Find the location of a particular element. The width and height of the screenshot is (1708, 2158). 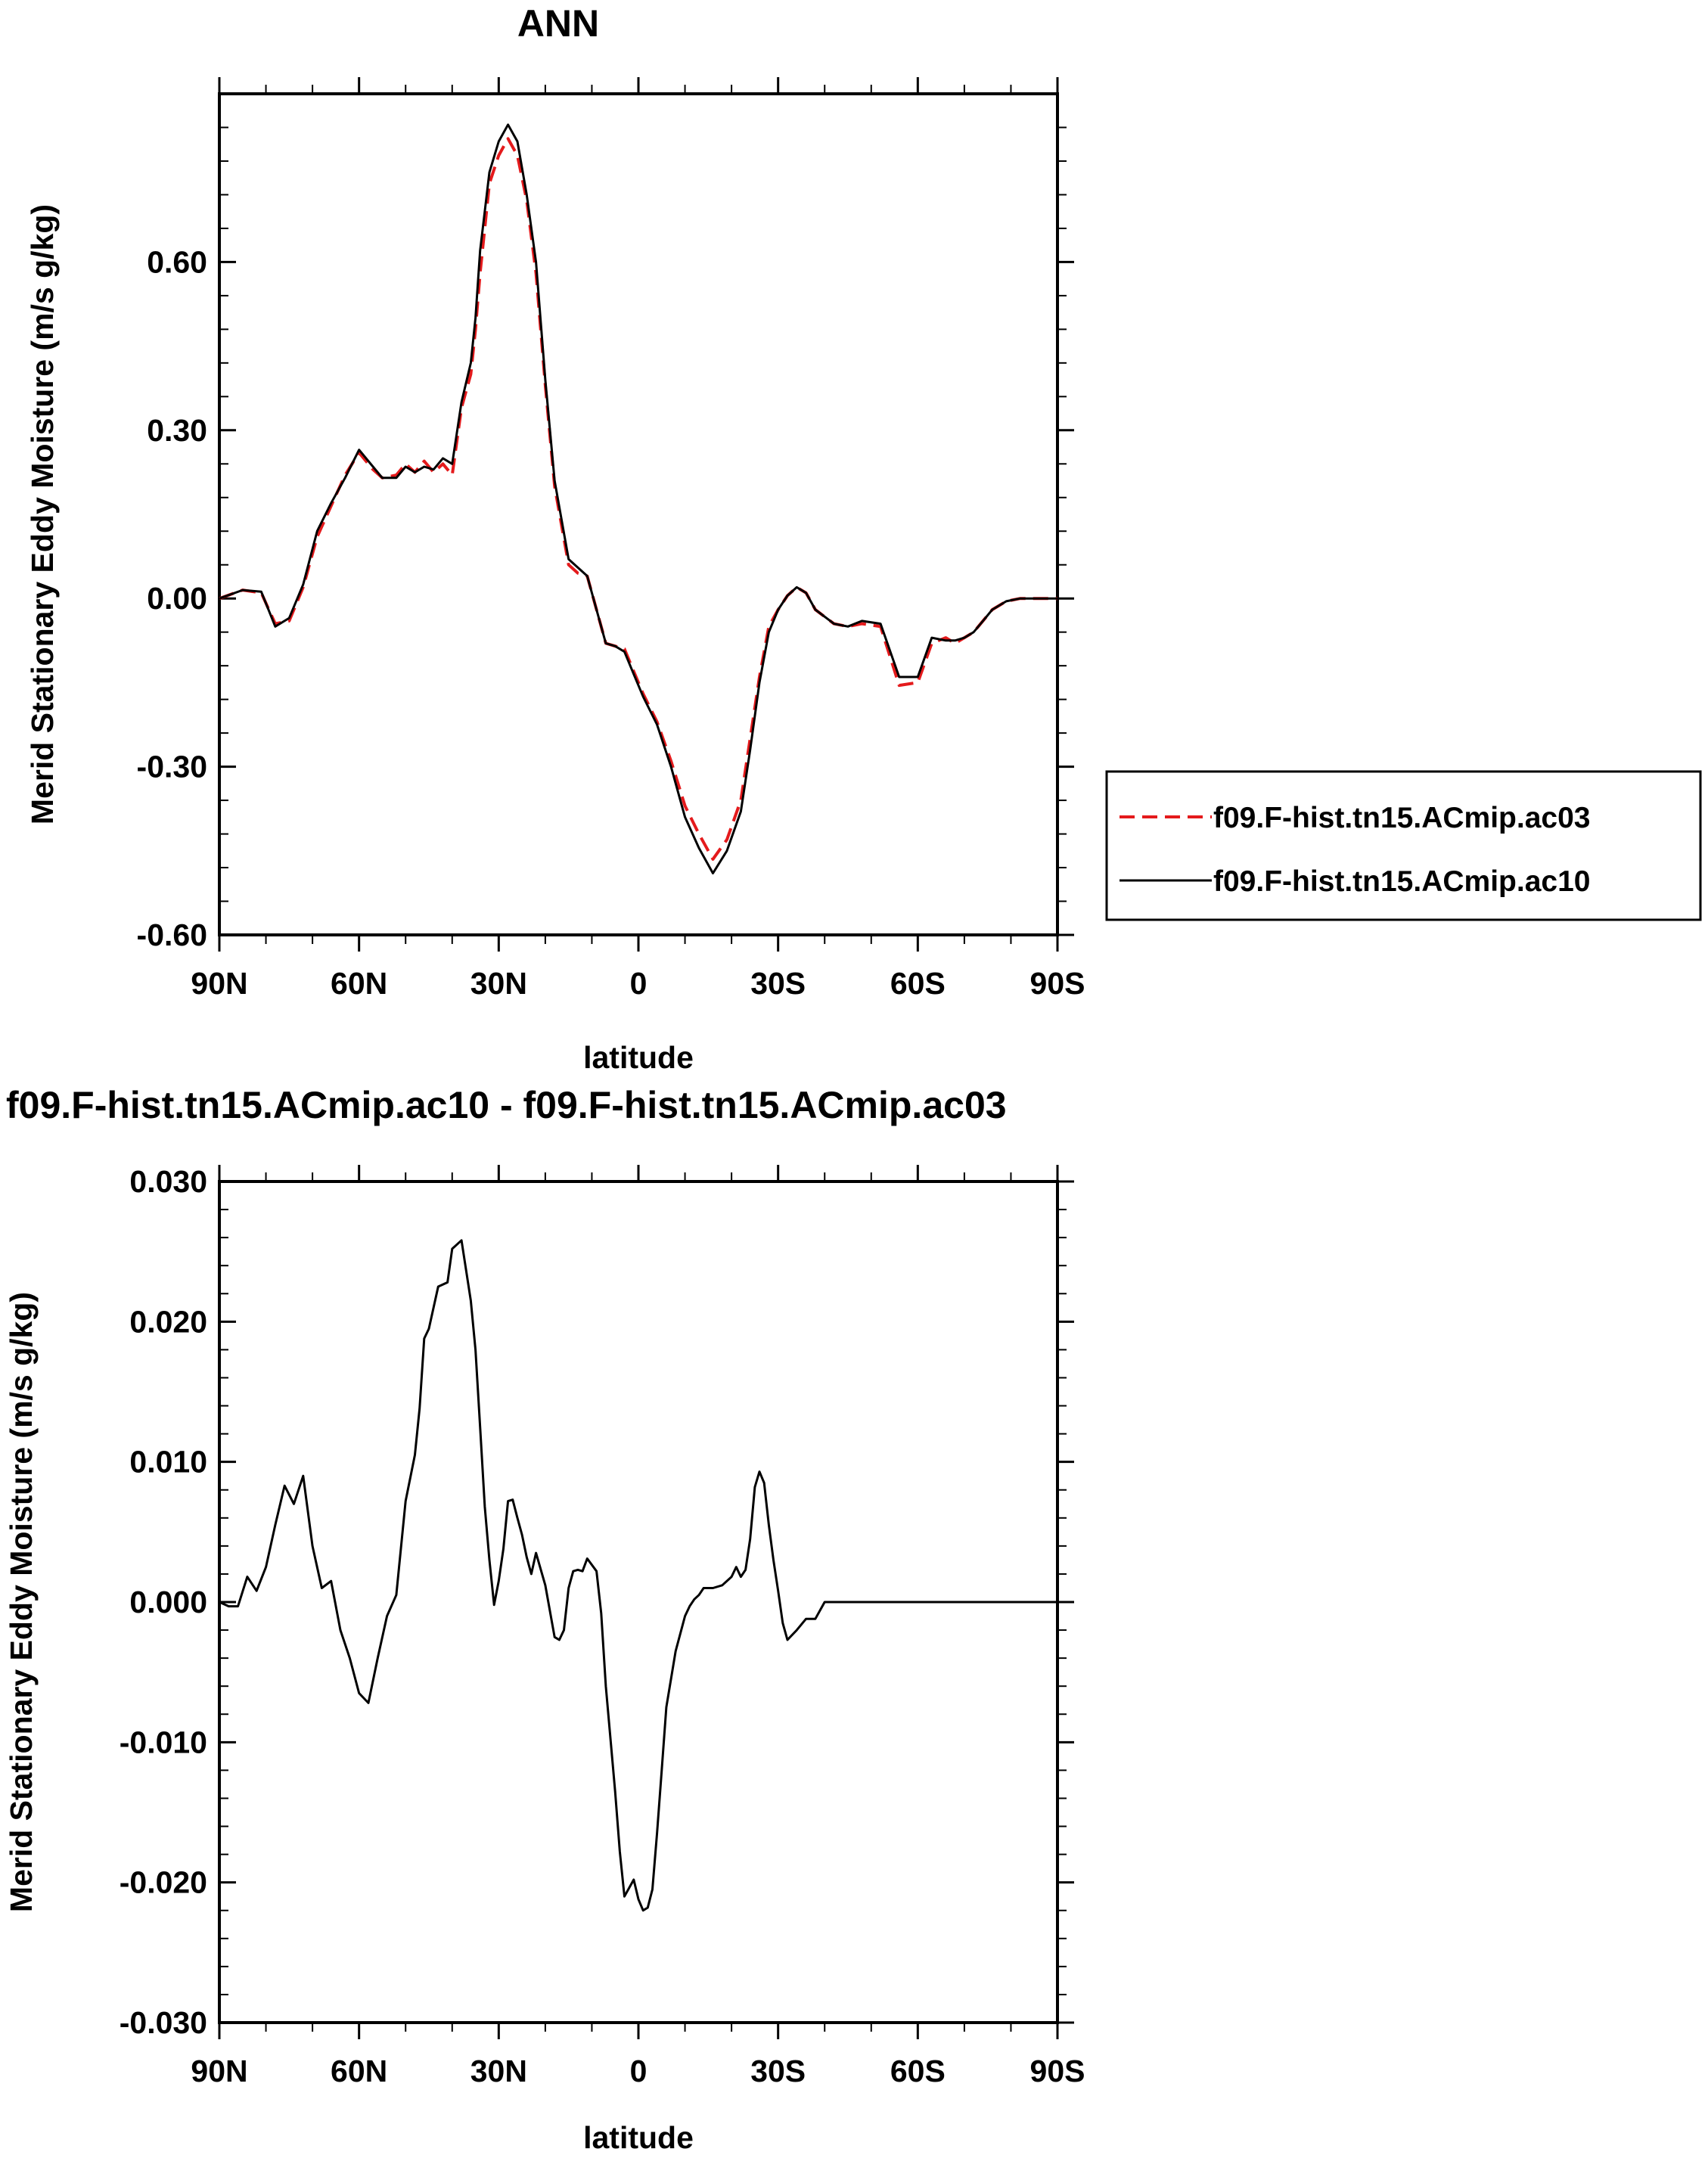

top-x-tick-label: 0 is located at coordinates (639, 983).